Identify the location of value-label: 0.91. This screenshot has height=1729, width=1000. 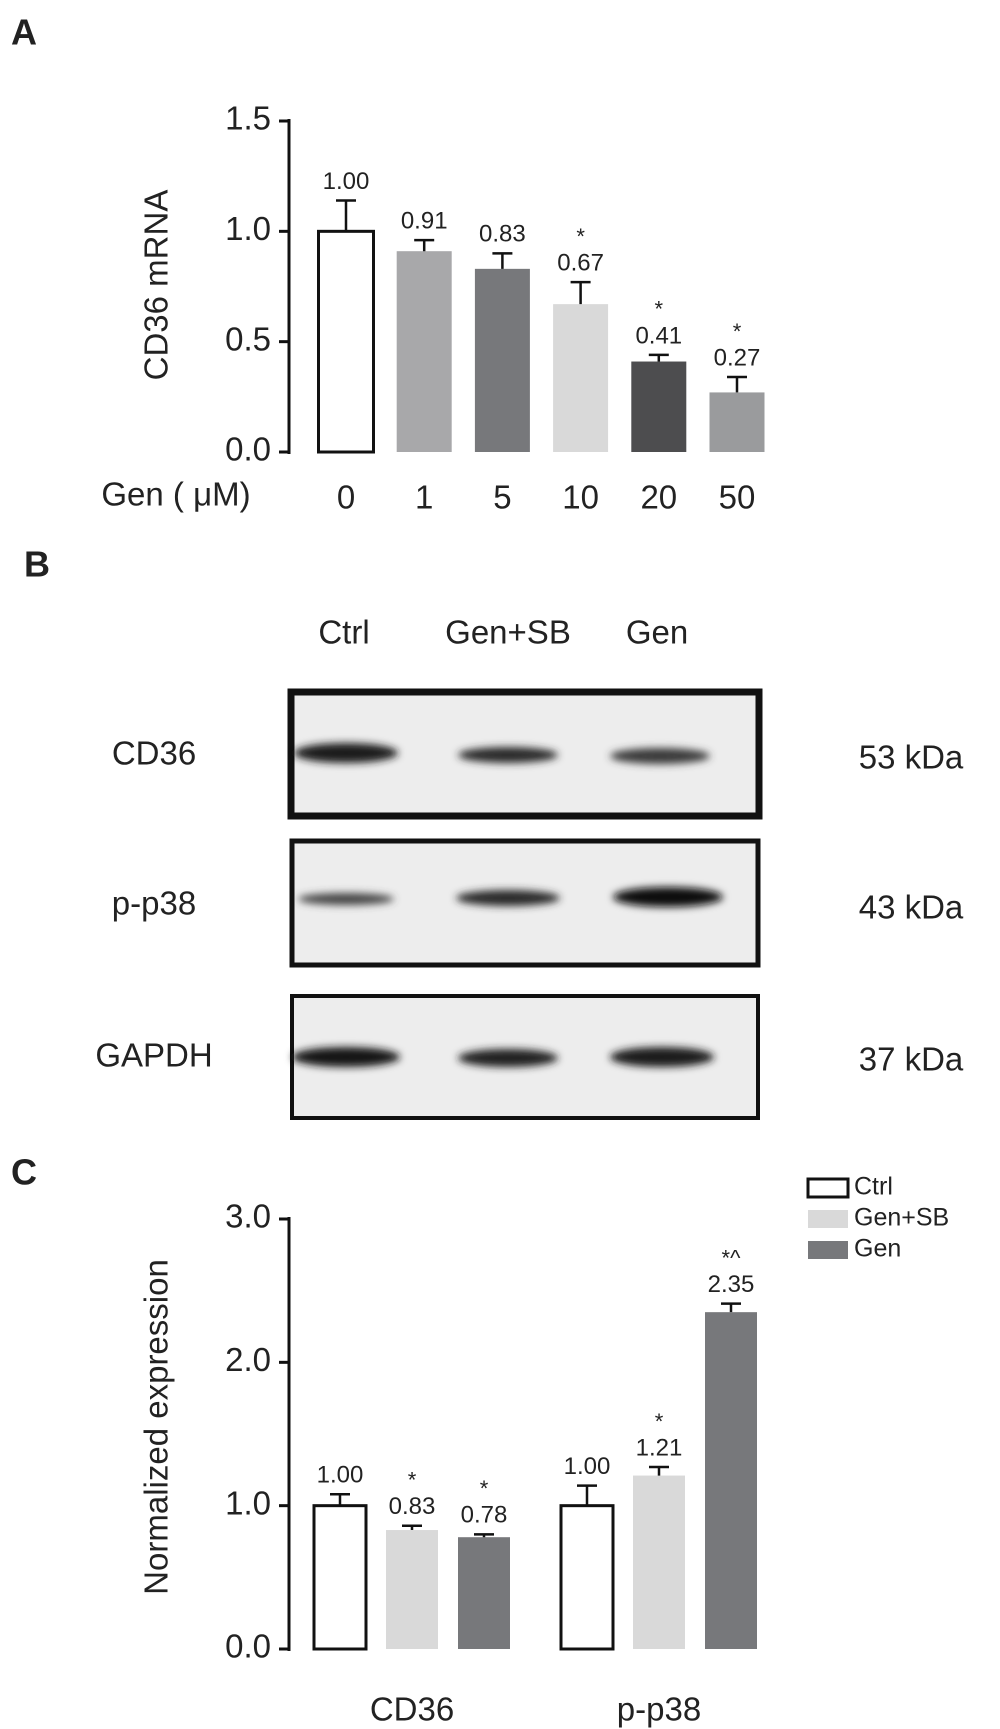
(424, 221).